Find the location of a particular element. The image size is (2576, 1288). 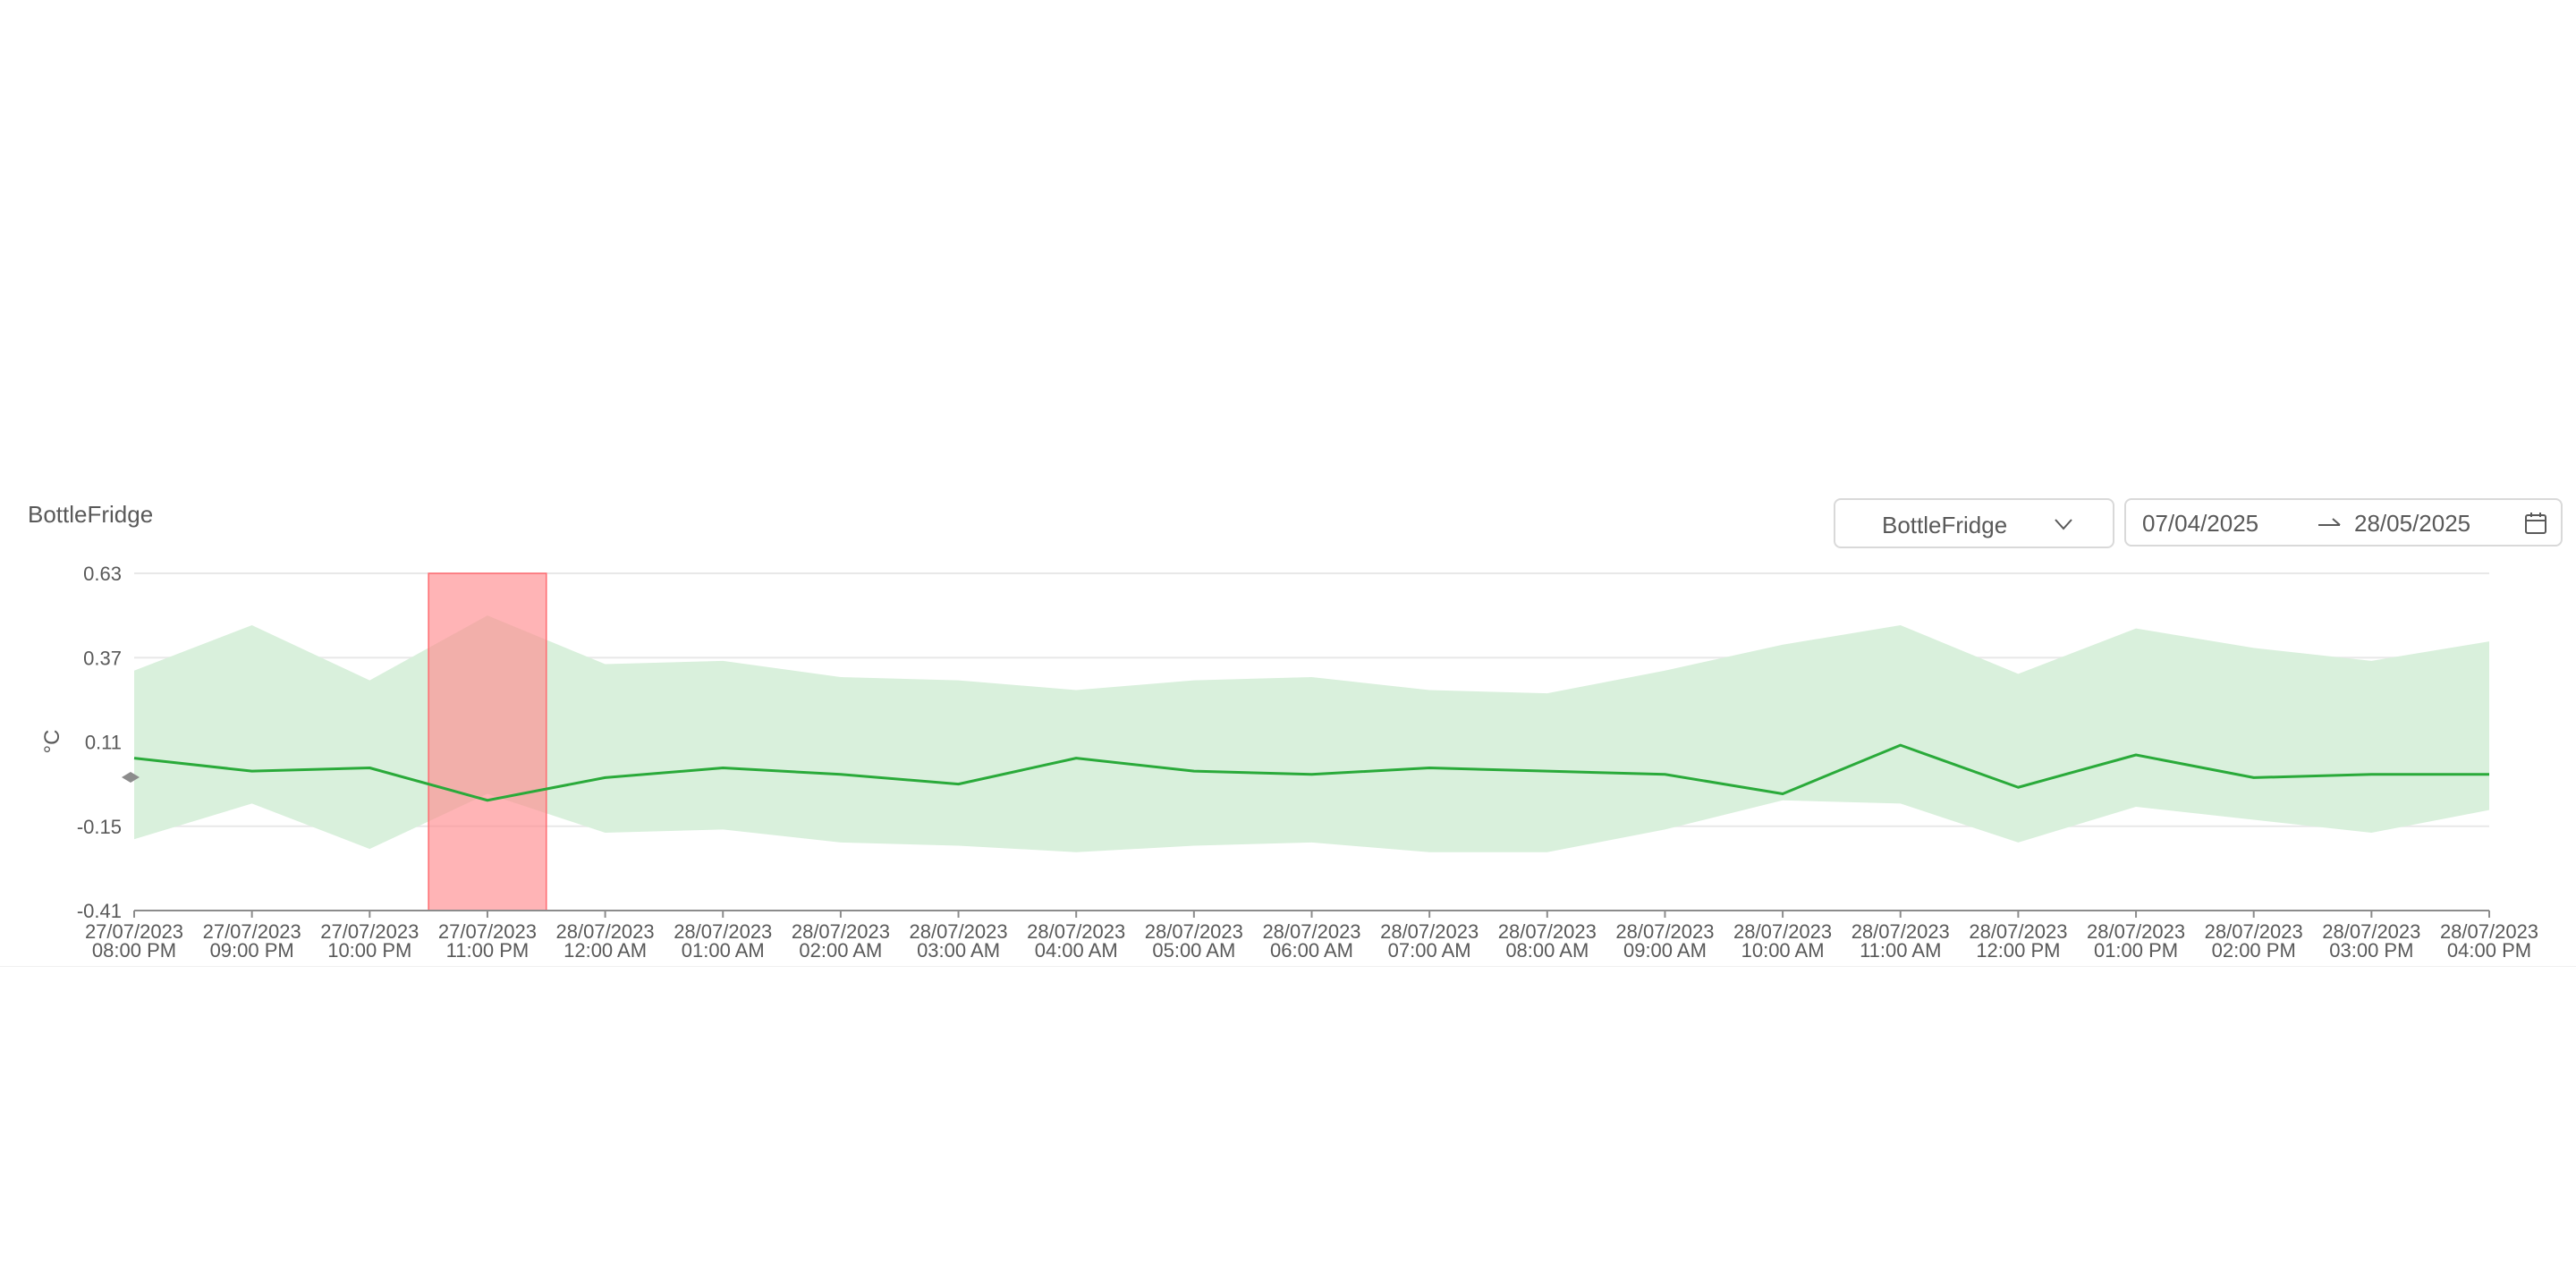

arrow-right-icon is located at coordinates (2329, 522).